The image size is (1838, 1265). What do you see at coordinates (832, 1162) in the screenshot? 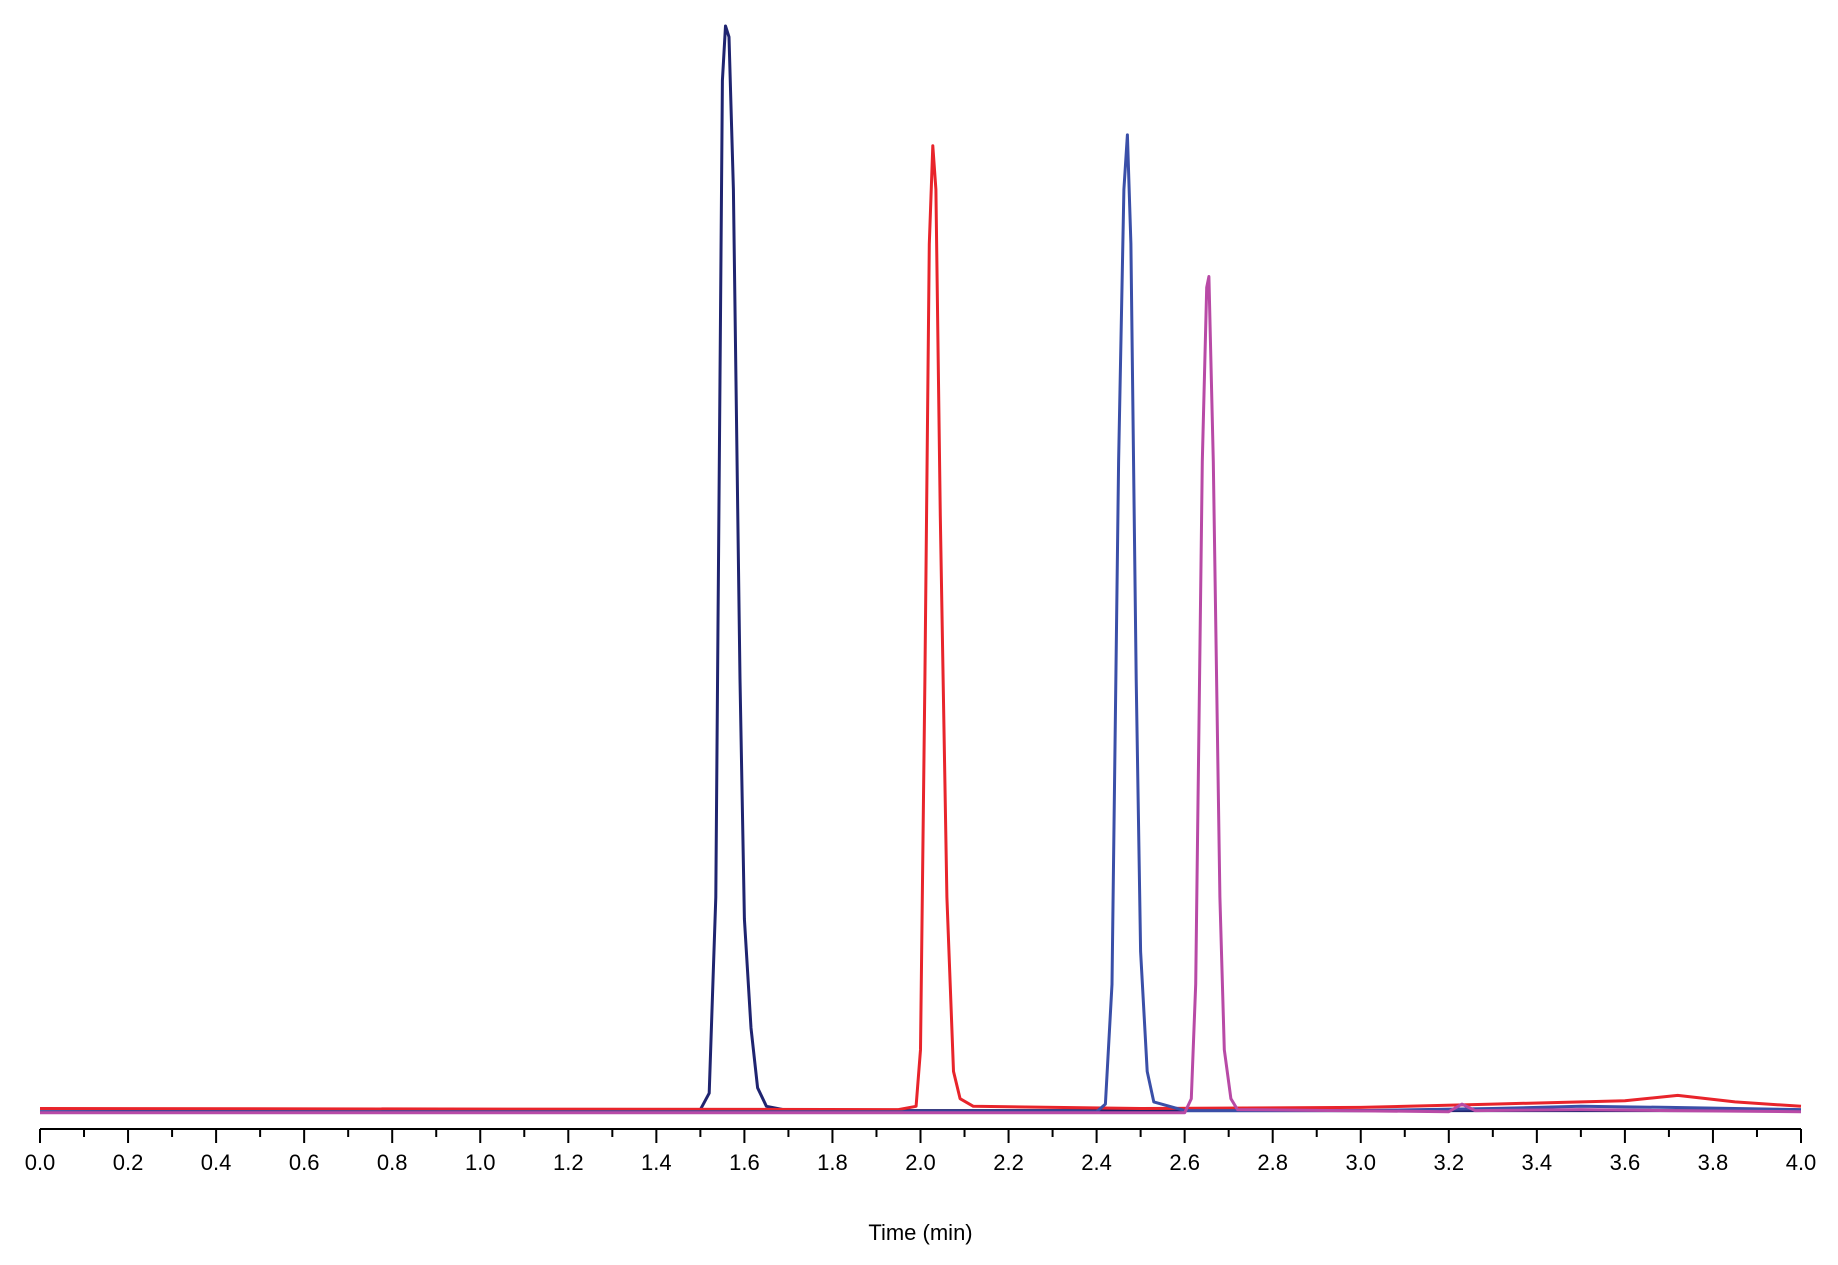
I see `x-tick-label: 1.8` at bounding box center [832, 1162].